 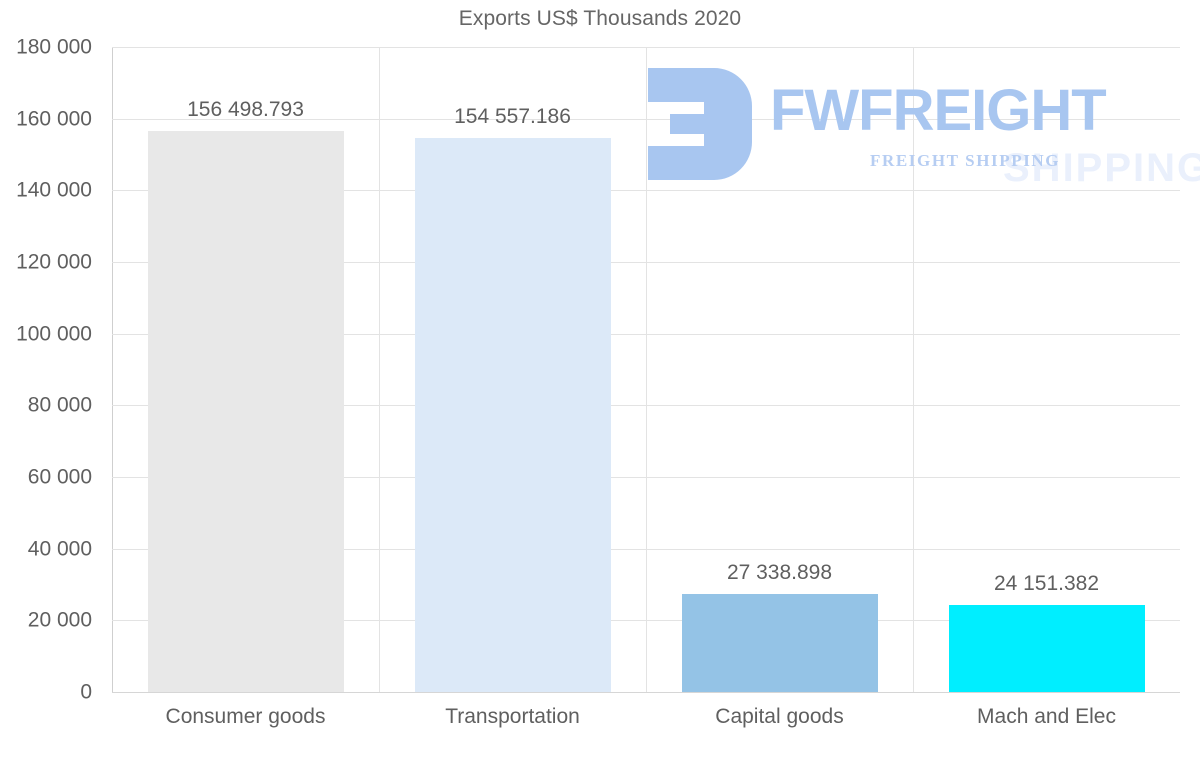 I want to click on bar-value-label: 24 151.382, so click(x=1046, y=584).